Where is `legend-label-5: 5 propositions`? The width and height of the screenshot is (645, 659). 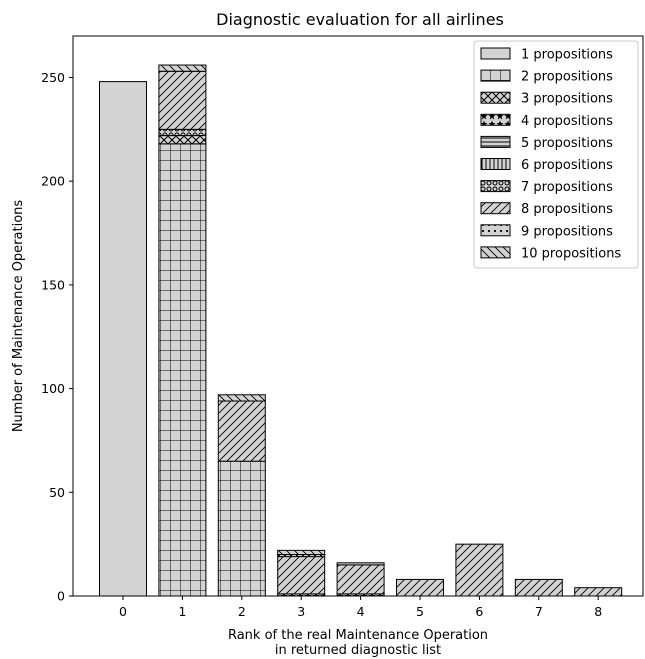
legend-label-5: 5 propositions is located at coordinates (567, 143).